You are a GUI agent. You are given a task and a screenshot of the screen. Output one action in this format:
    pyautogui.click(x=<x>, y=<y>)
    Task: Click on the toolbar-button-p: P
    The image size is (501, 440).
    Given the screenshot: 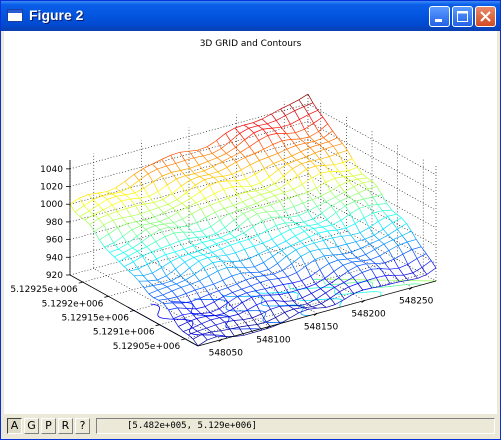 What is the action you would take?
    pyautogui.click(x=48, y=426)
    